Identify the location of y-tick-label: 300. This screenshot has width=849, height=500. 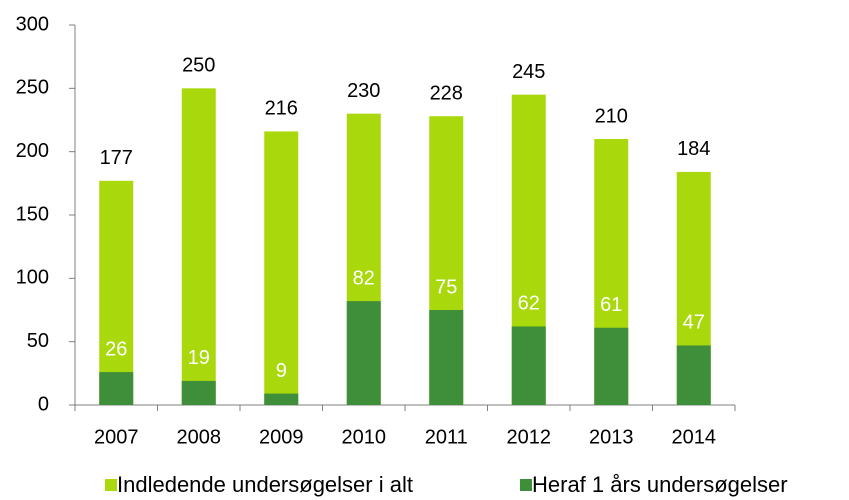
(32, 24).